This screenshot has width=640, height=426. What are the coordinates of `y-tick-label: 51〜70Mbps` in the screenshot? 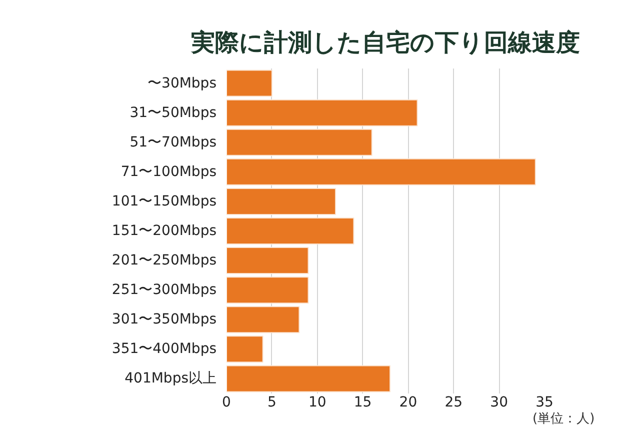 It's located at (173, 142).